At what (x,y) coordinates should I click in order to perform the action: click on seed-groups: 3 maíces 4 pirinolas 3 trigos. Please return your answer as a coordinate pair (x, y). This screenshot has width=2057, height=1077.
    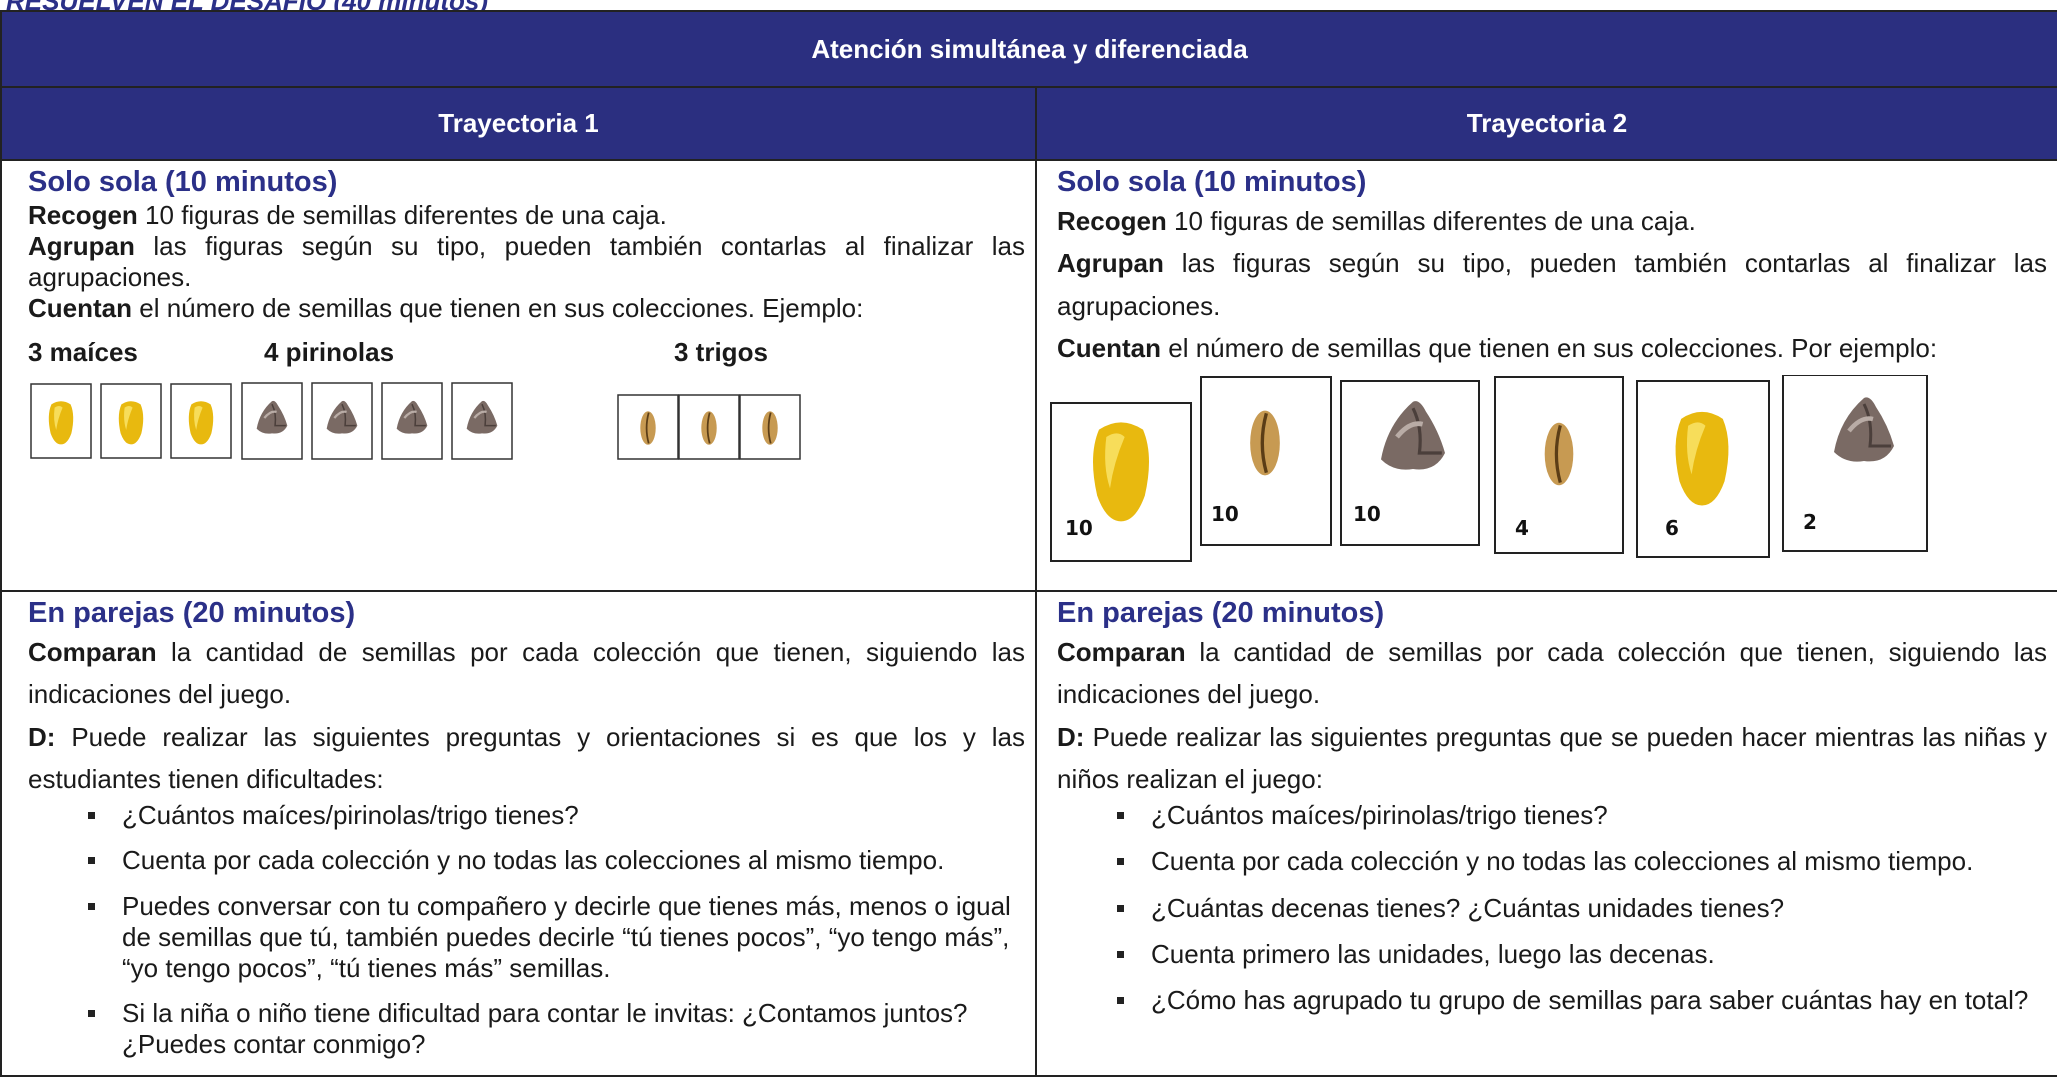
    Looking at the image, I should click on (526, 407).